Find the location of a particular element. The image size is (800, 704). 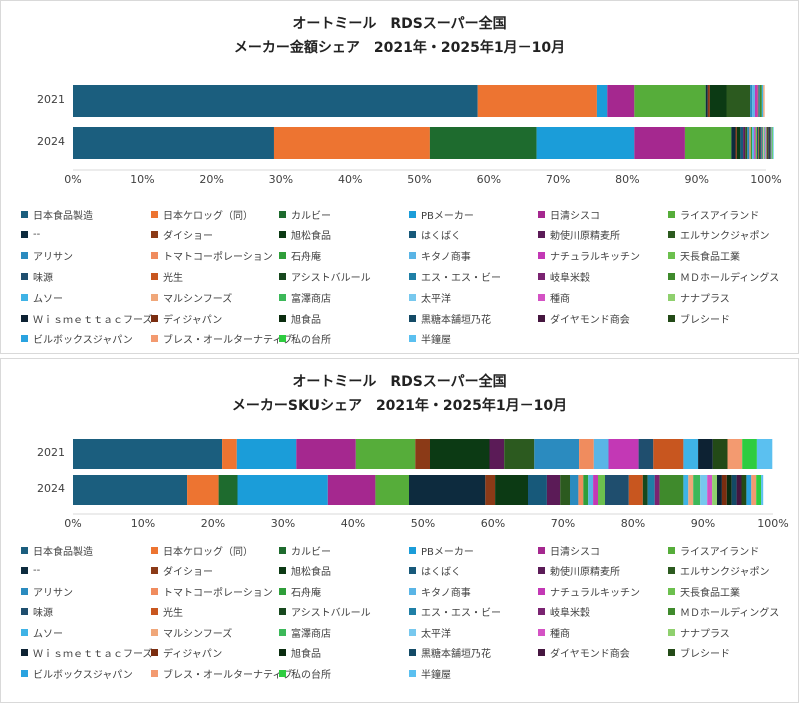

legend-label: キタノ商事 is located at coordinates (446, 593).